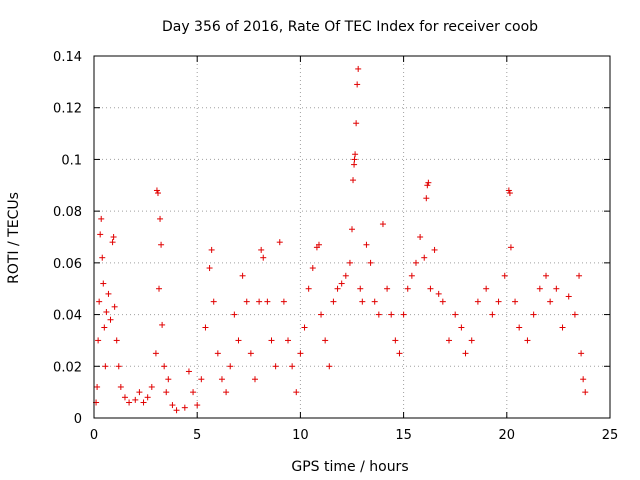 Image resolution: width=640 pixels, height=480 pixels. Describe the element at coordinates (67, 367) in the screenshot. I see `y-tick-label: 0.02` at that location.